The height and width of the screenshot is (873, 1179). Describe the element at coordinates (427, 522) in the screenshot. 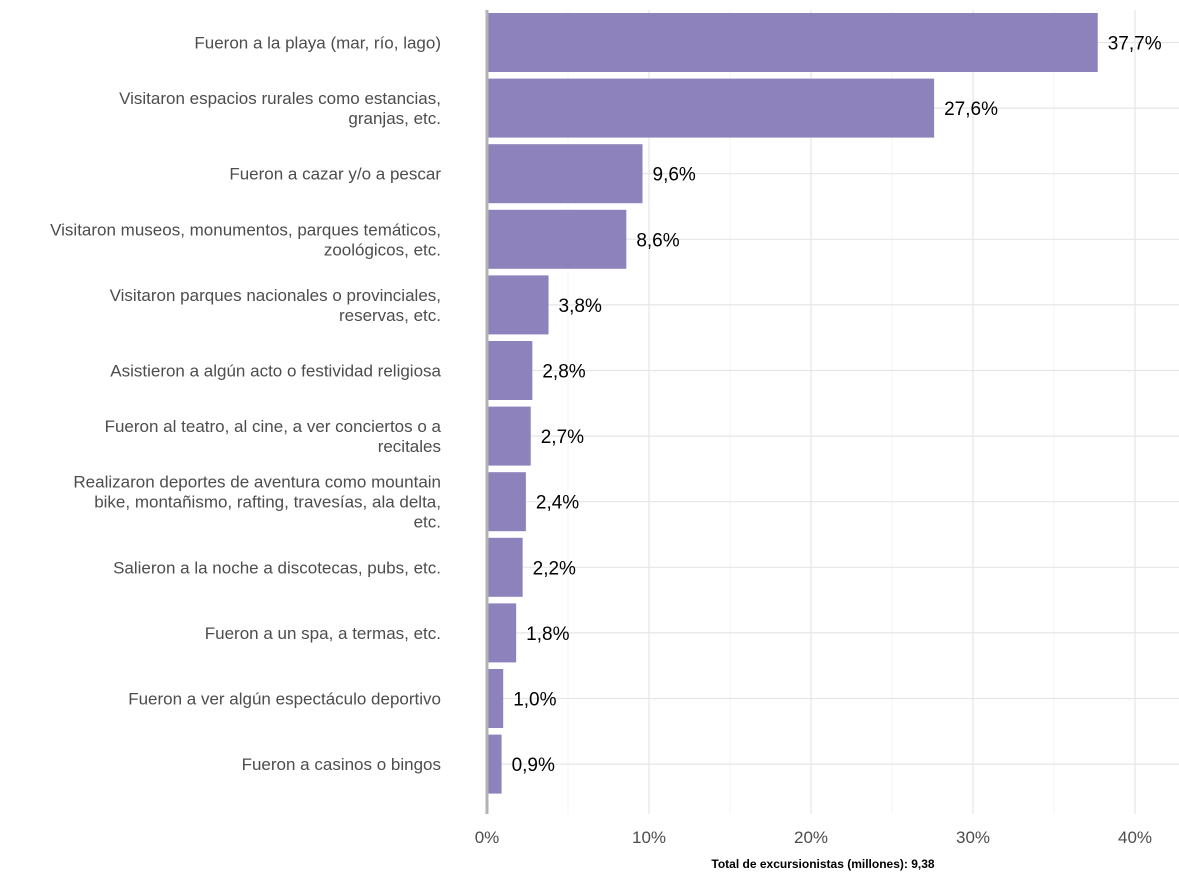

I see `category-label-line: etc.` at that location.